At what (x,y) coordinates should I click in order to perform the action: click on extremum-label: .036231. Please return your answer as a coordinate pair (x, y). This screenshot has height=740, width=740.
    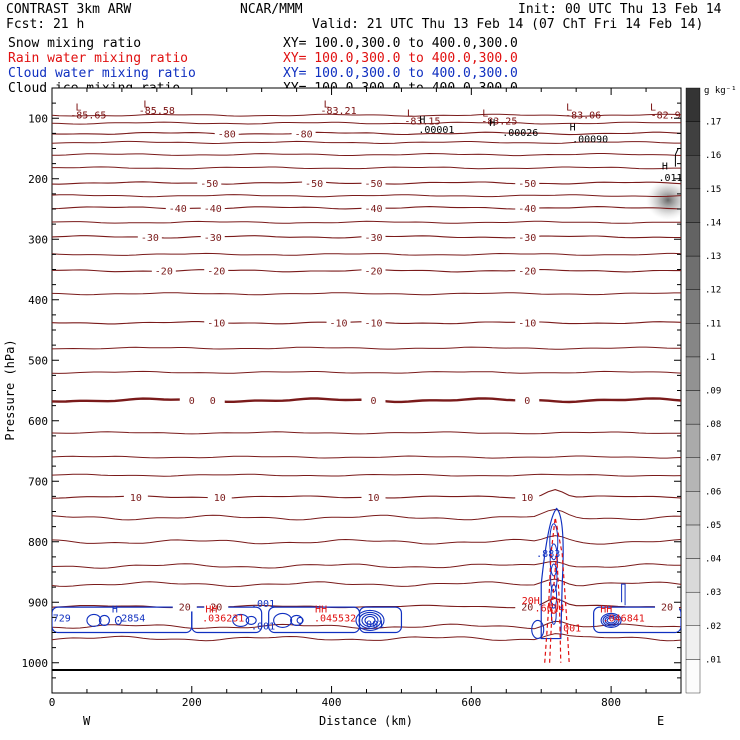
    Looking at the image, I should click on (223, 619).